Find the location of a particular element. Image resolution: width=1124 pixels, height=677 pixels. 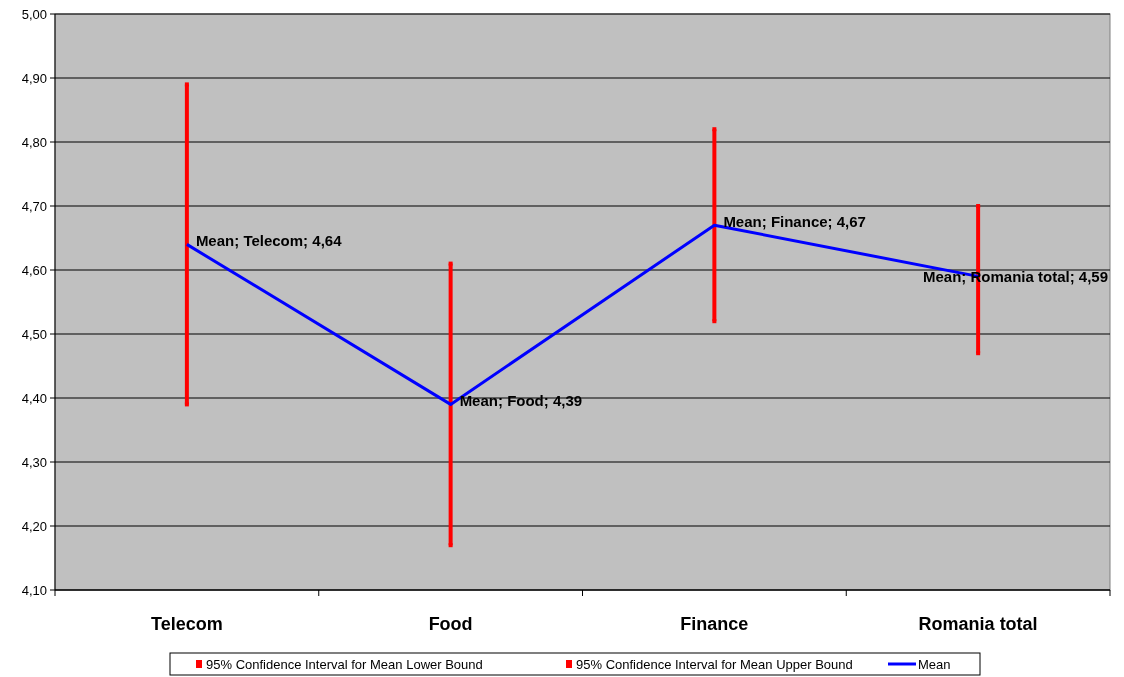

y-tick-label: 4,40 is located at coordinates (34, 398).